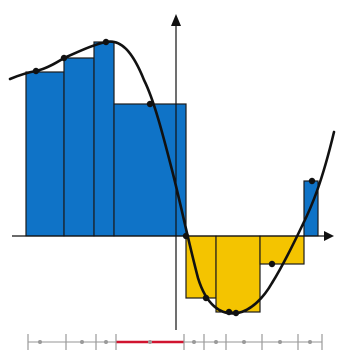 This screenshot has height=354, width=344. What do you see at coordinates (176, 20) in the screenshot?
I see `y-axis-arrowhead` at bounding box center [176, 20].